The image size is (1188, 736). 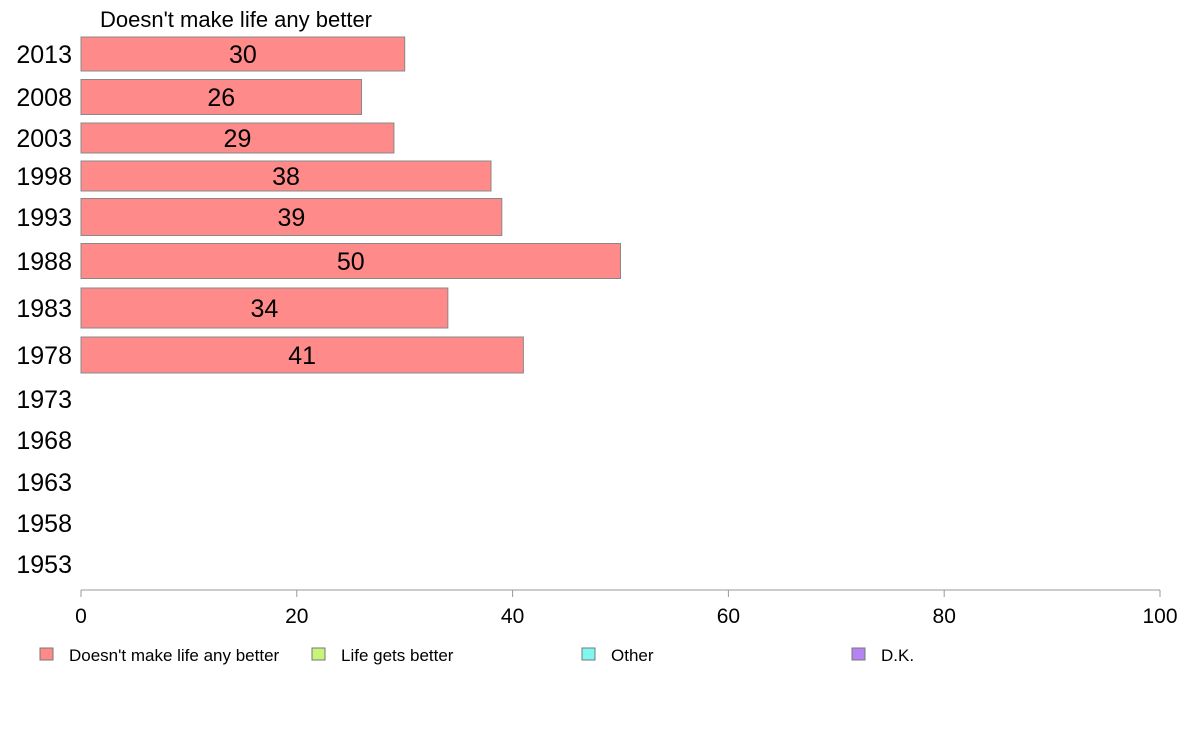 I want to click on bar-value-label: 29, so click(x=238, y=139).